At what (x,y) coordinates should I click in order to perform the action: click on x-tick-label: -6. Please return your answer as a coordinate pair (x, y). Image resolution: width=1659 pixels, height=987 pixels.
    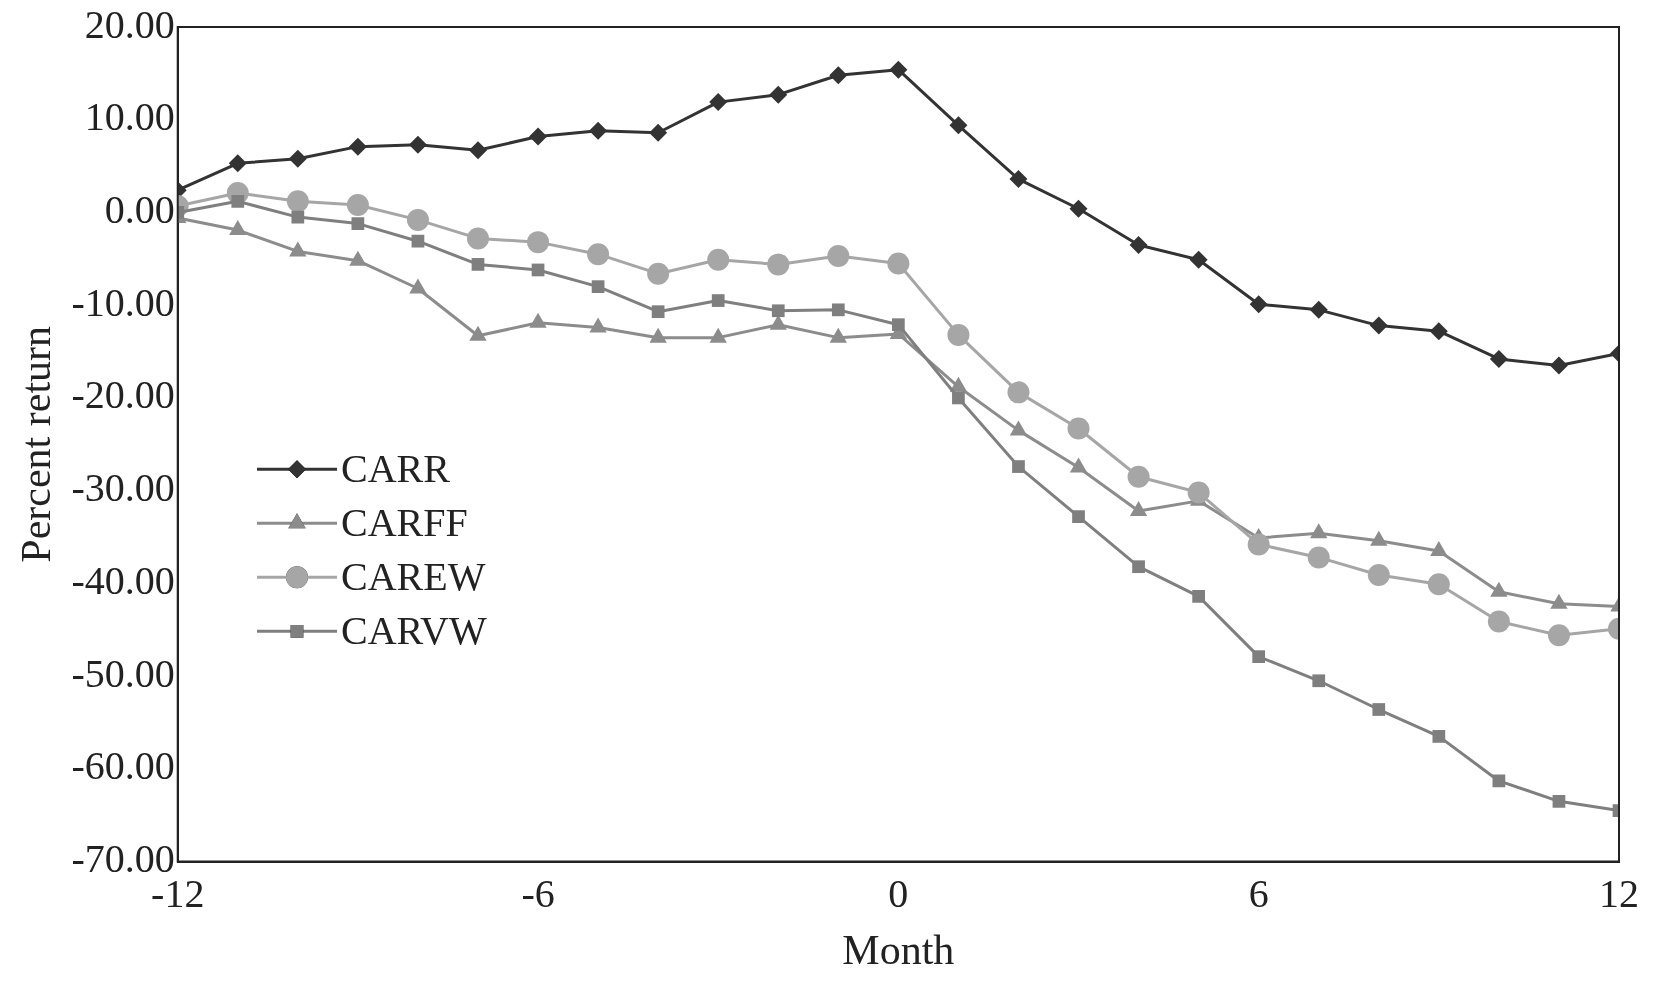
    Looking at the image, I should click on (538, 894).